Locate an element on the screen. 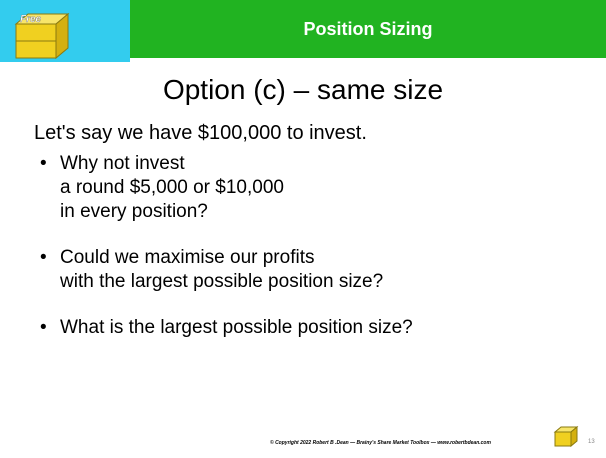  slide-title: Option (c) – same size is located at coordinates (303, 89).